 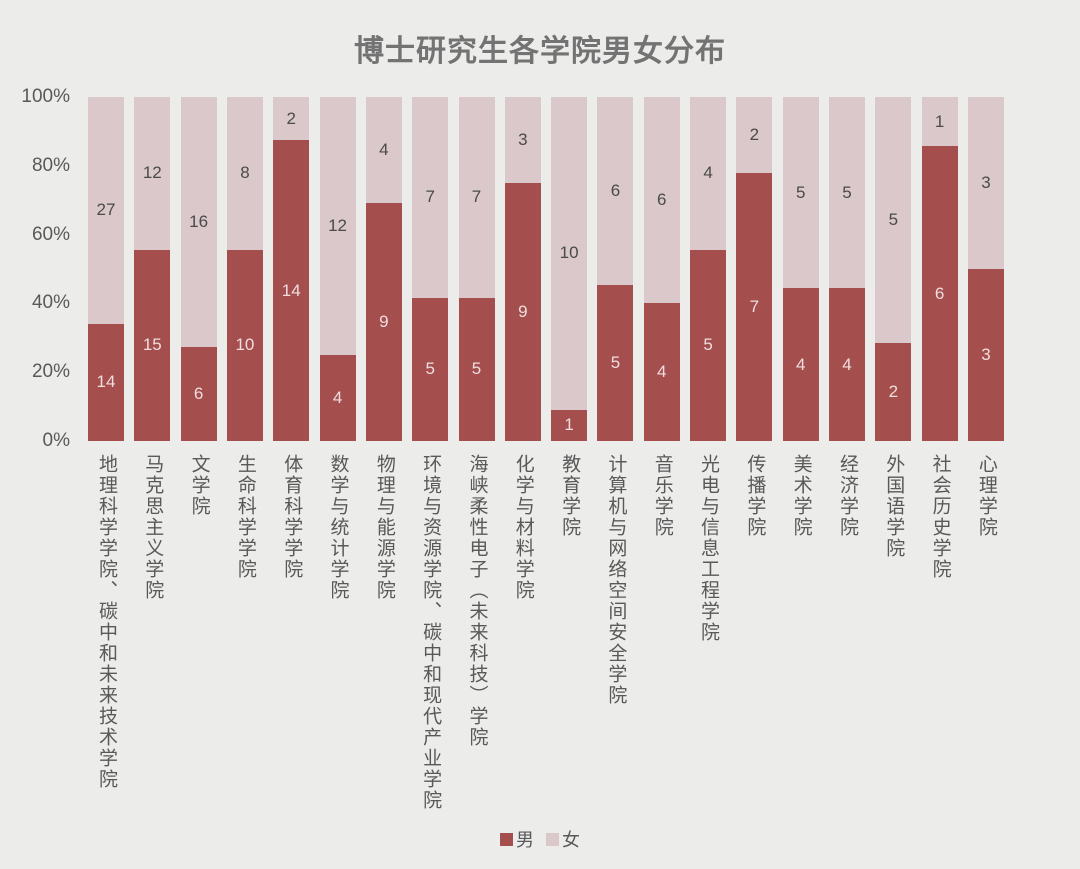 I want to click on x-axis-label: 外国语学院, so click(x=894, y=506).